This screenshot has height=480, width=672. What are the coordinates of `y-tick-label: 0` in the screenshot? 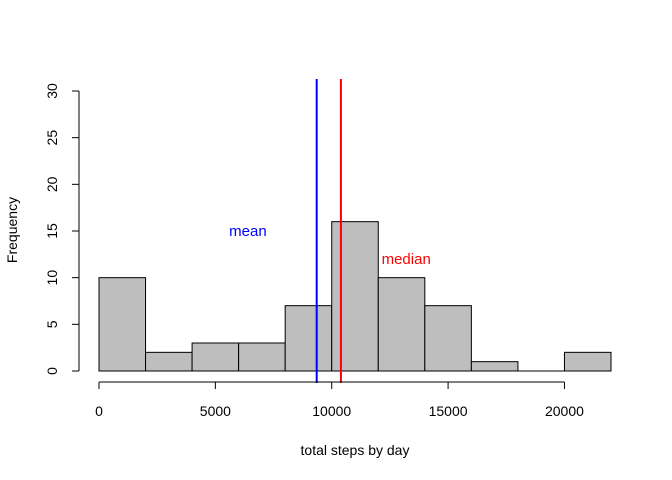 It's located at (52, 371).